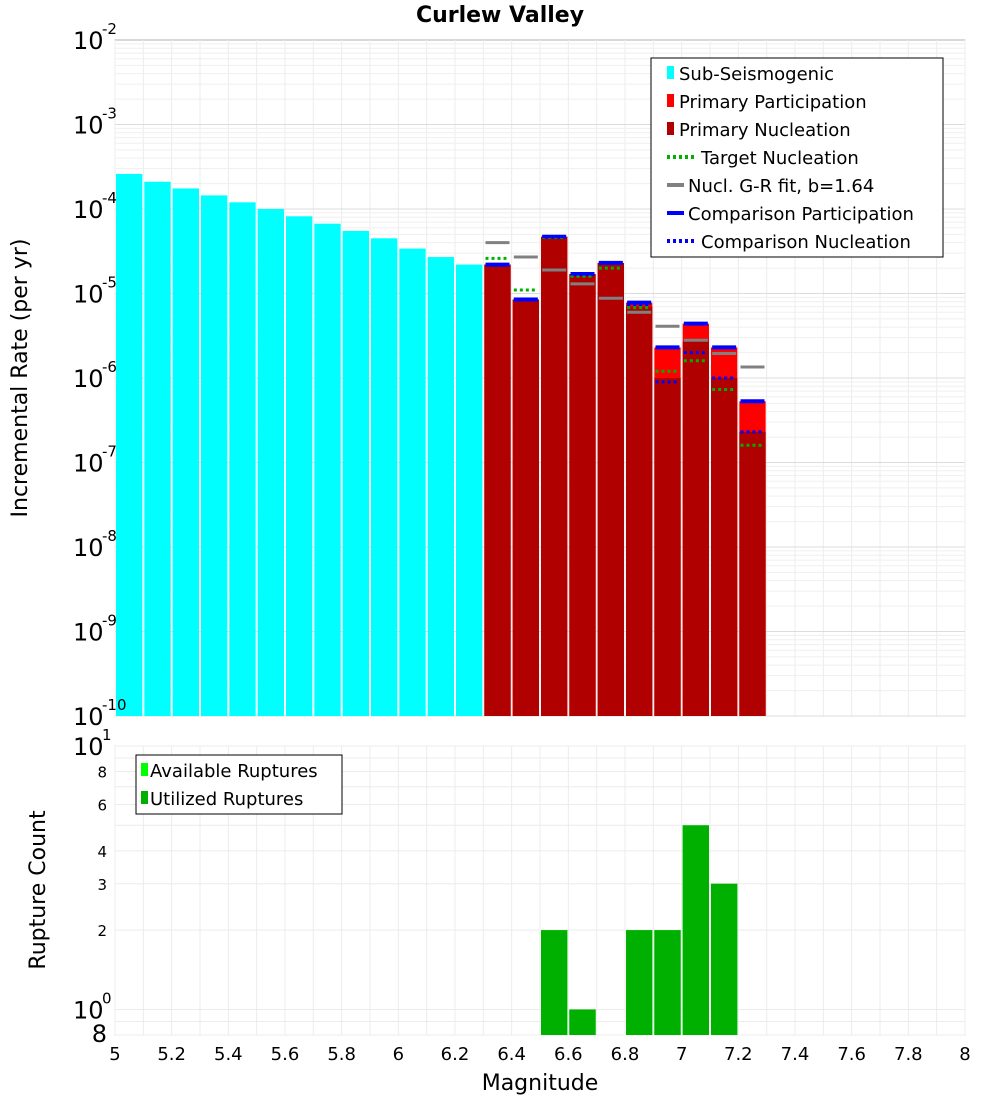 The height and width of the screenshot is (1100, 1000). I want to click on x-tick-label: 5.4, so click(228, 1054).